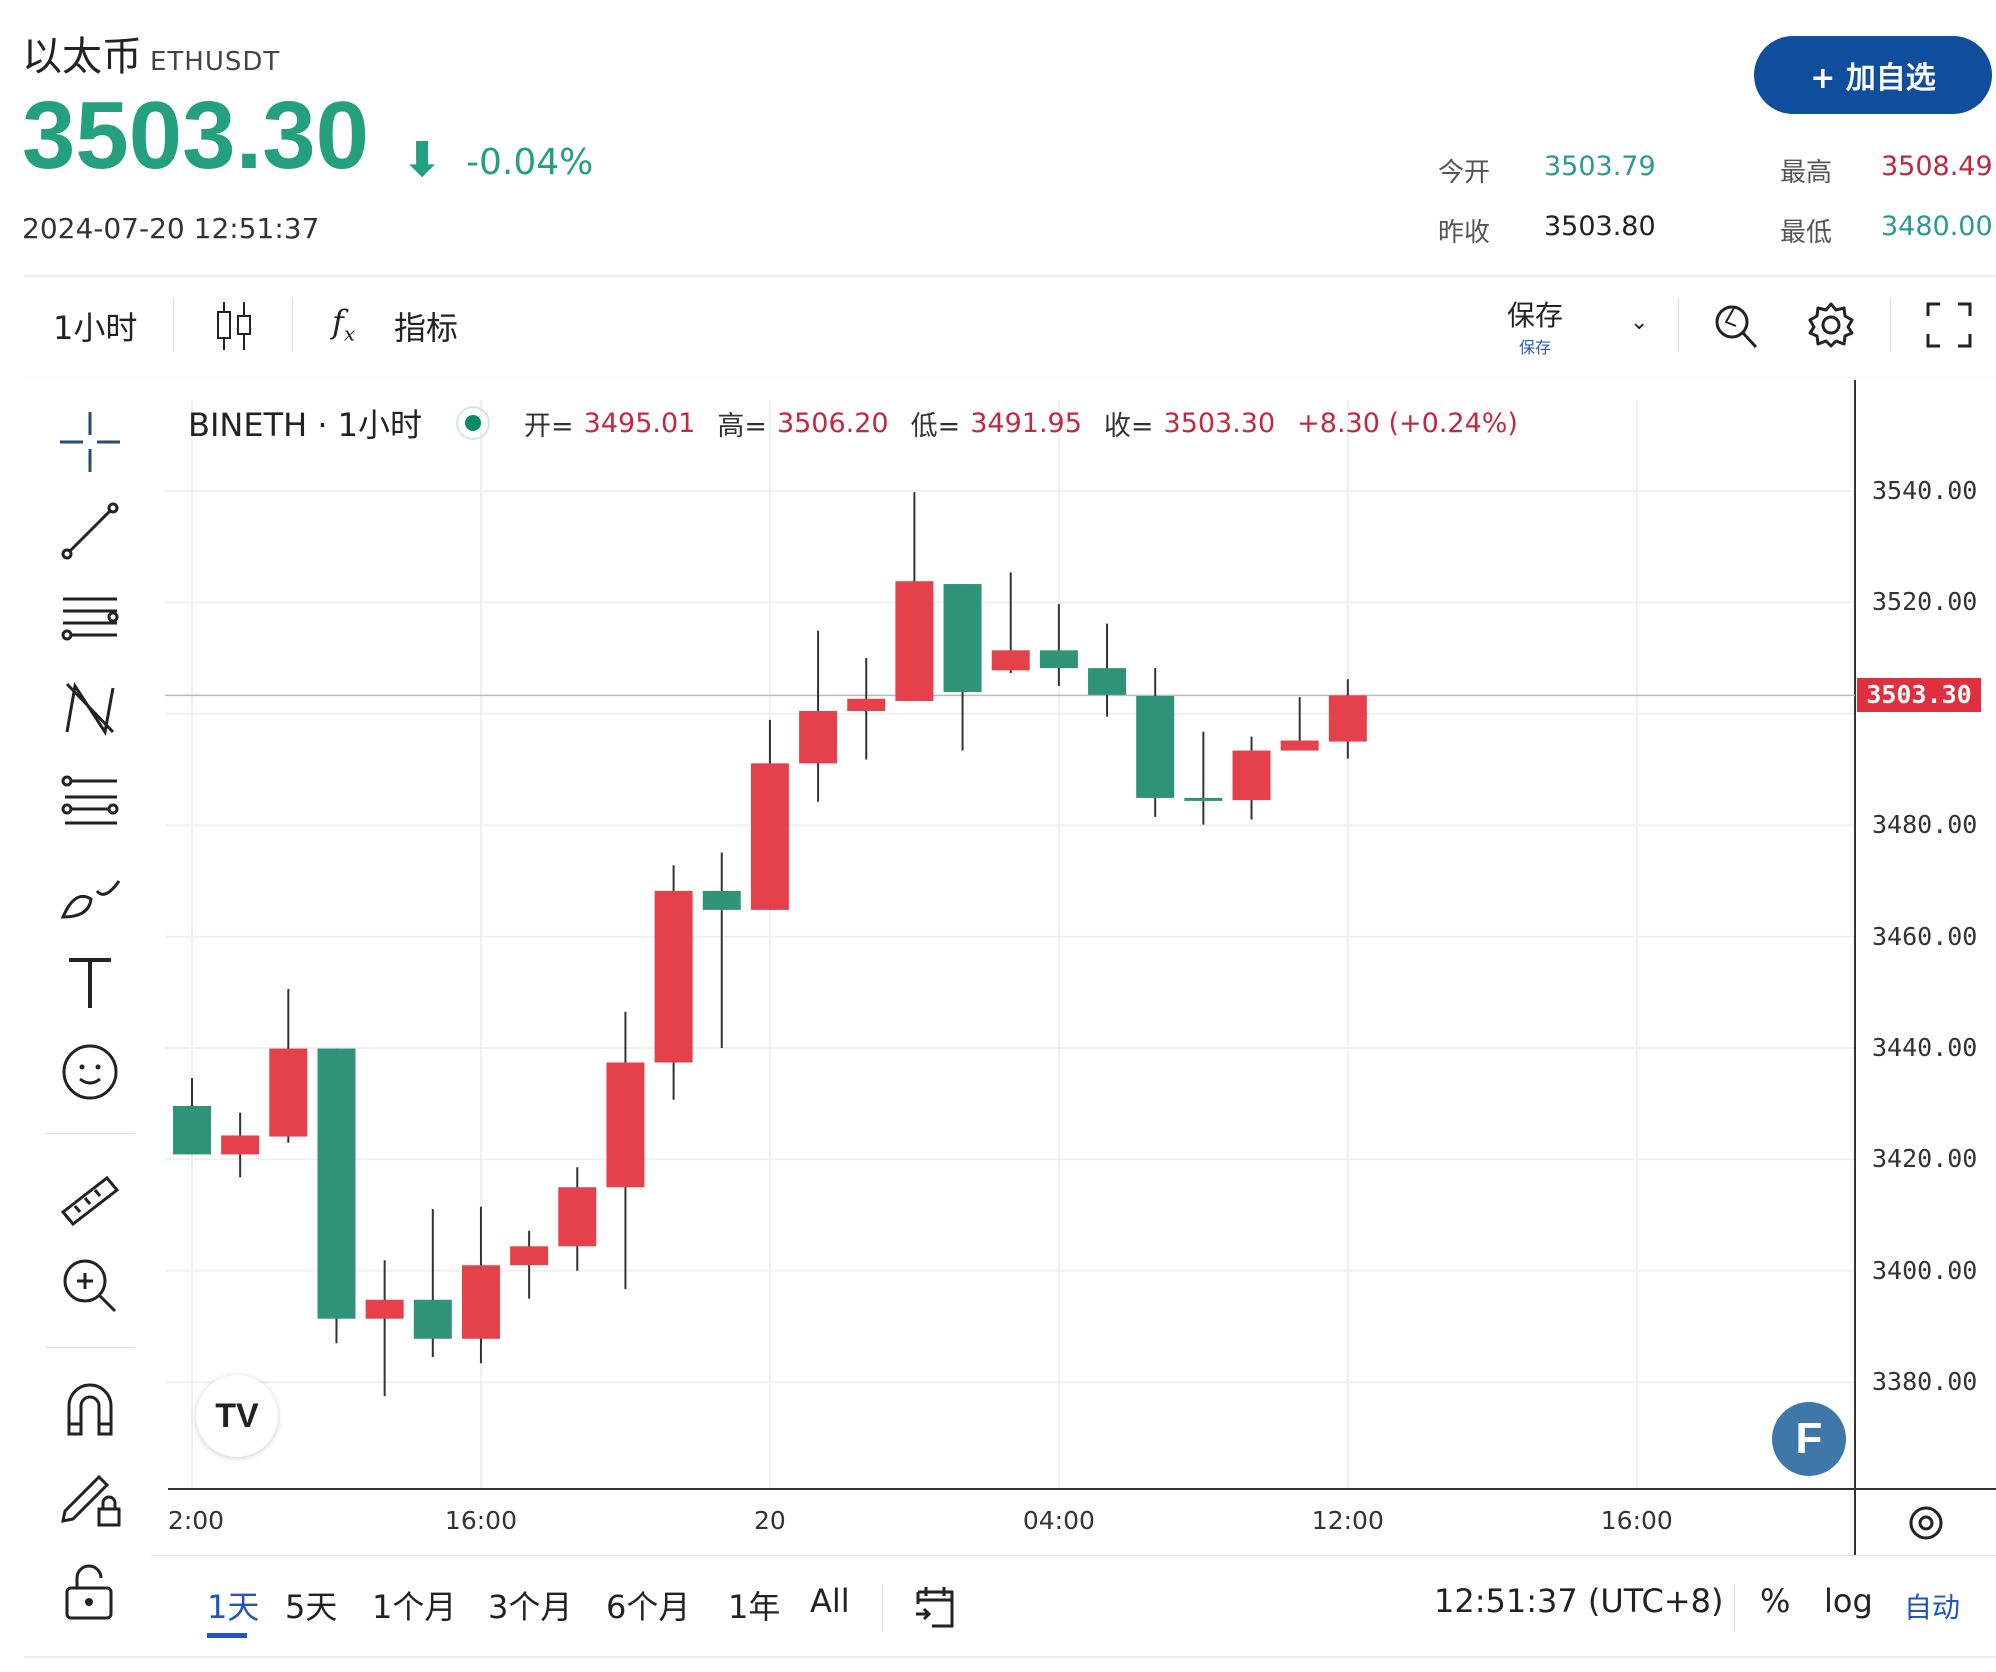 The width and height of the screenshot is (1996, 1672). Describe the element at coordinates (754, 1607) in the screenshot. I see `range-button: 1年` at that location.